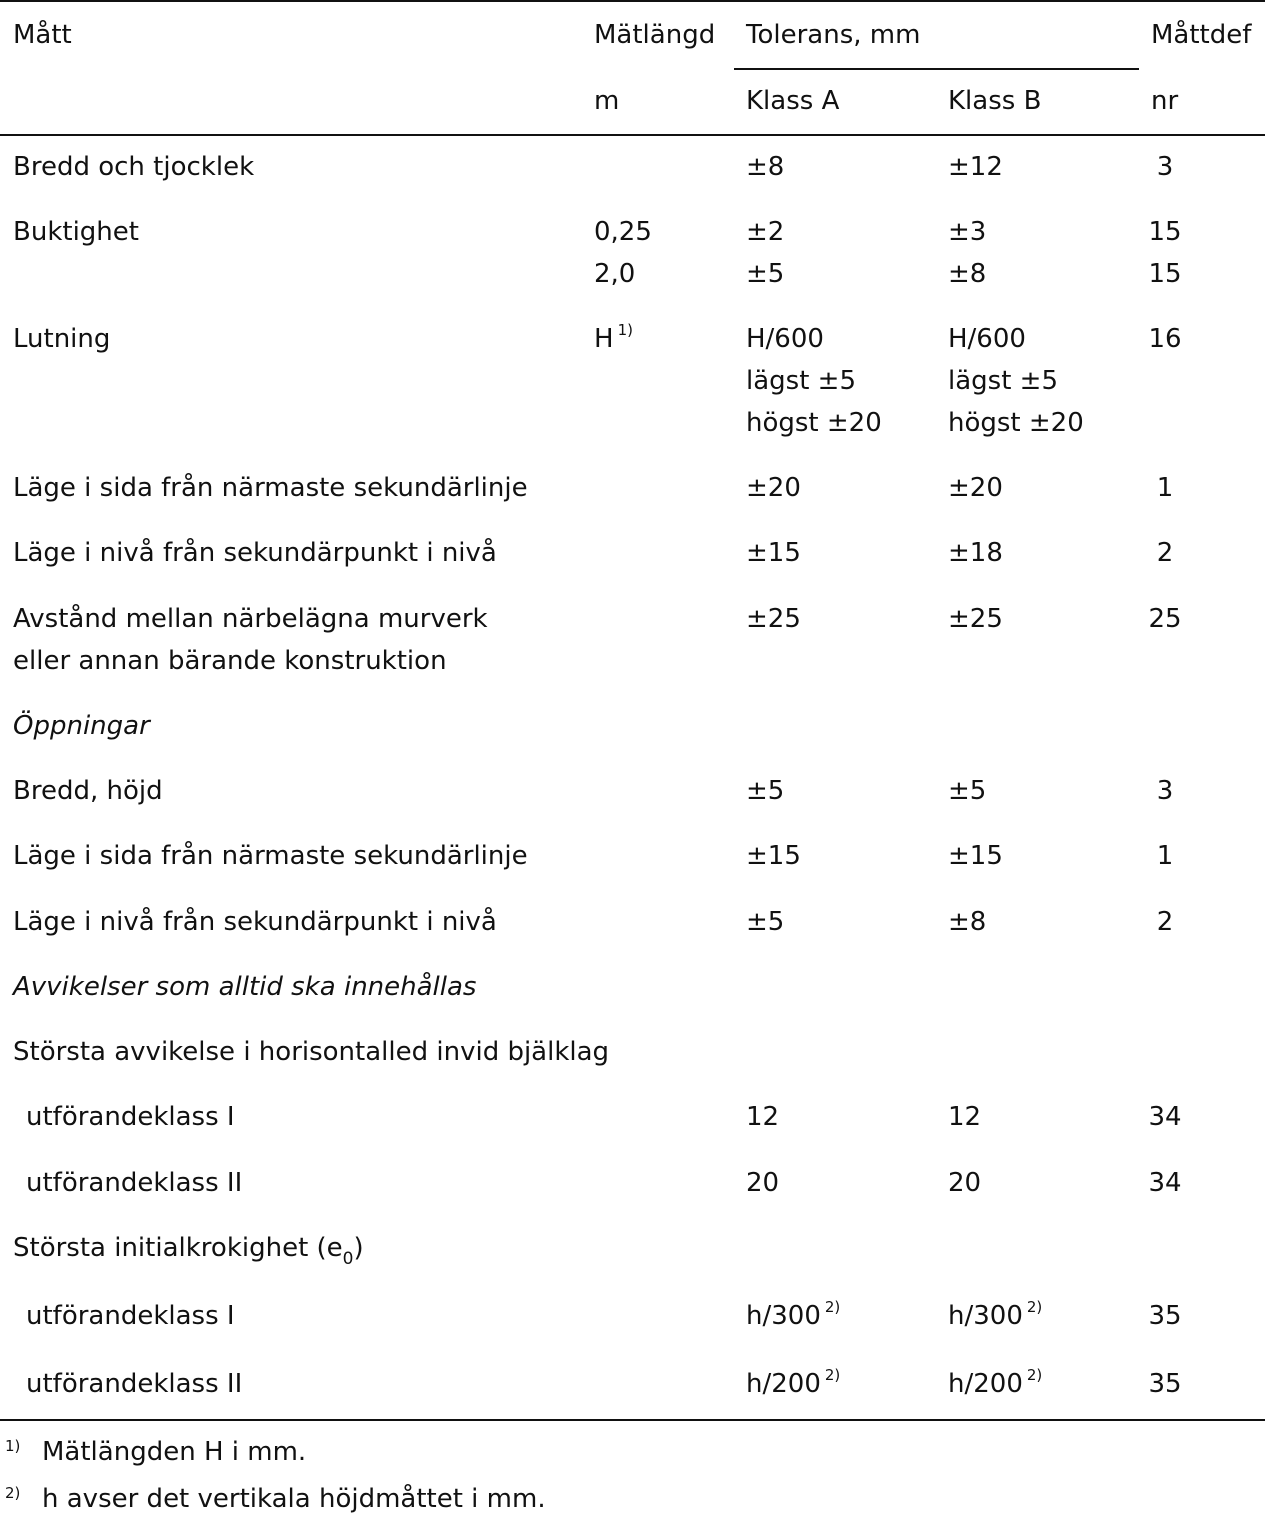 The height and width of the screenshot is (1519, 1265). Describe the element at coordinates (615, 274) in the screenshot. I see `cell-matlangd: 2,0` at that location.